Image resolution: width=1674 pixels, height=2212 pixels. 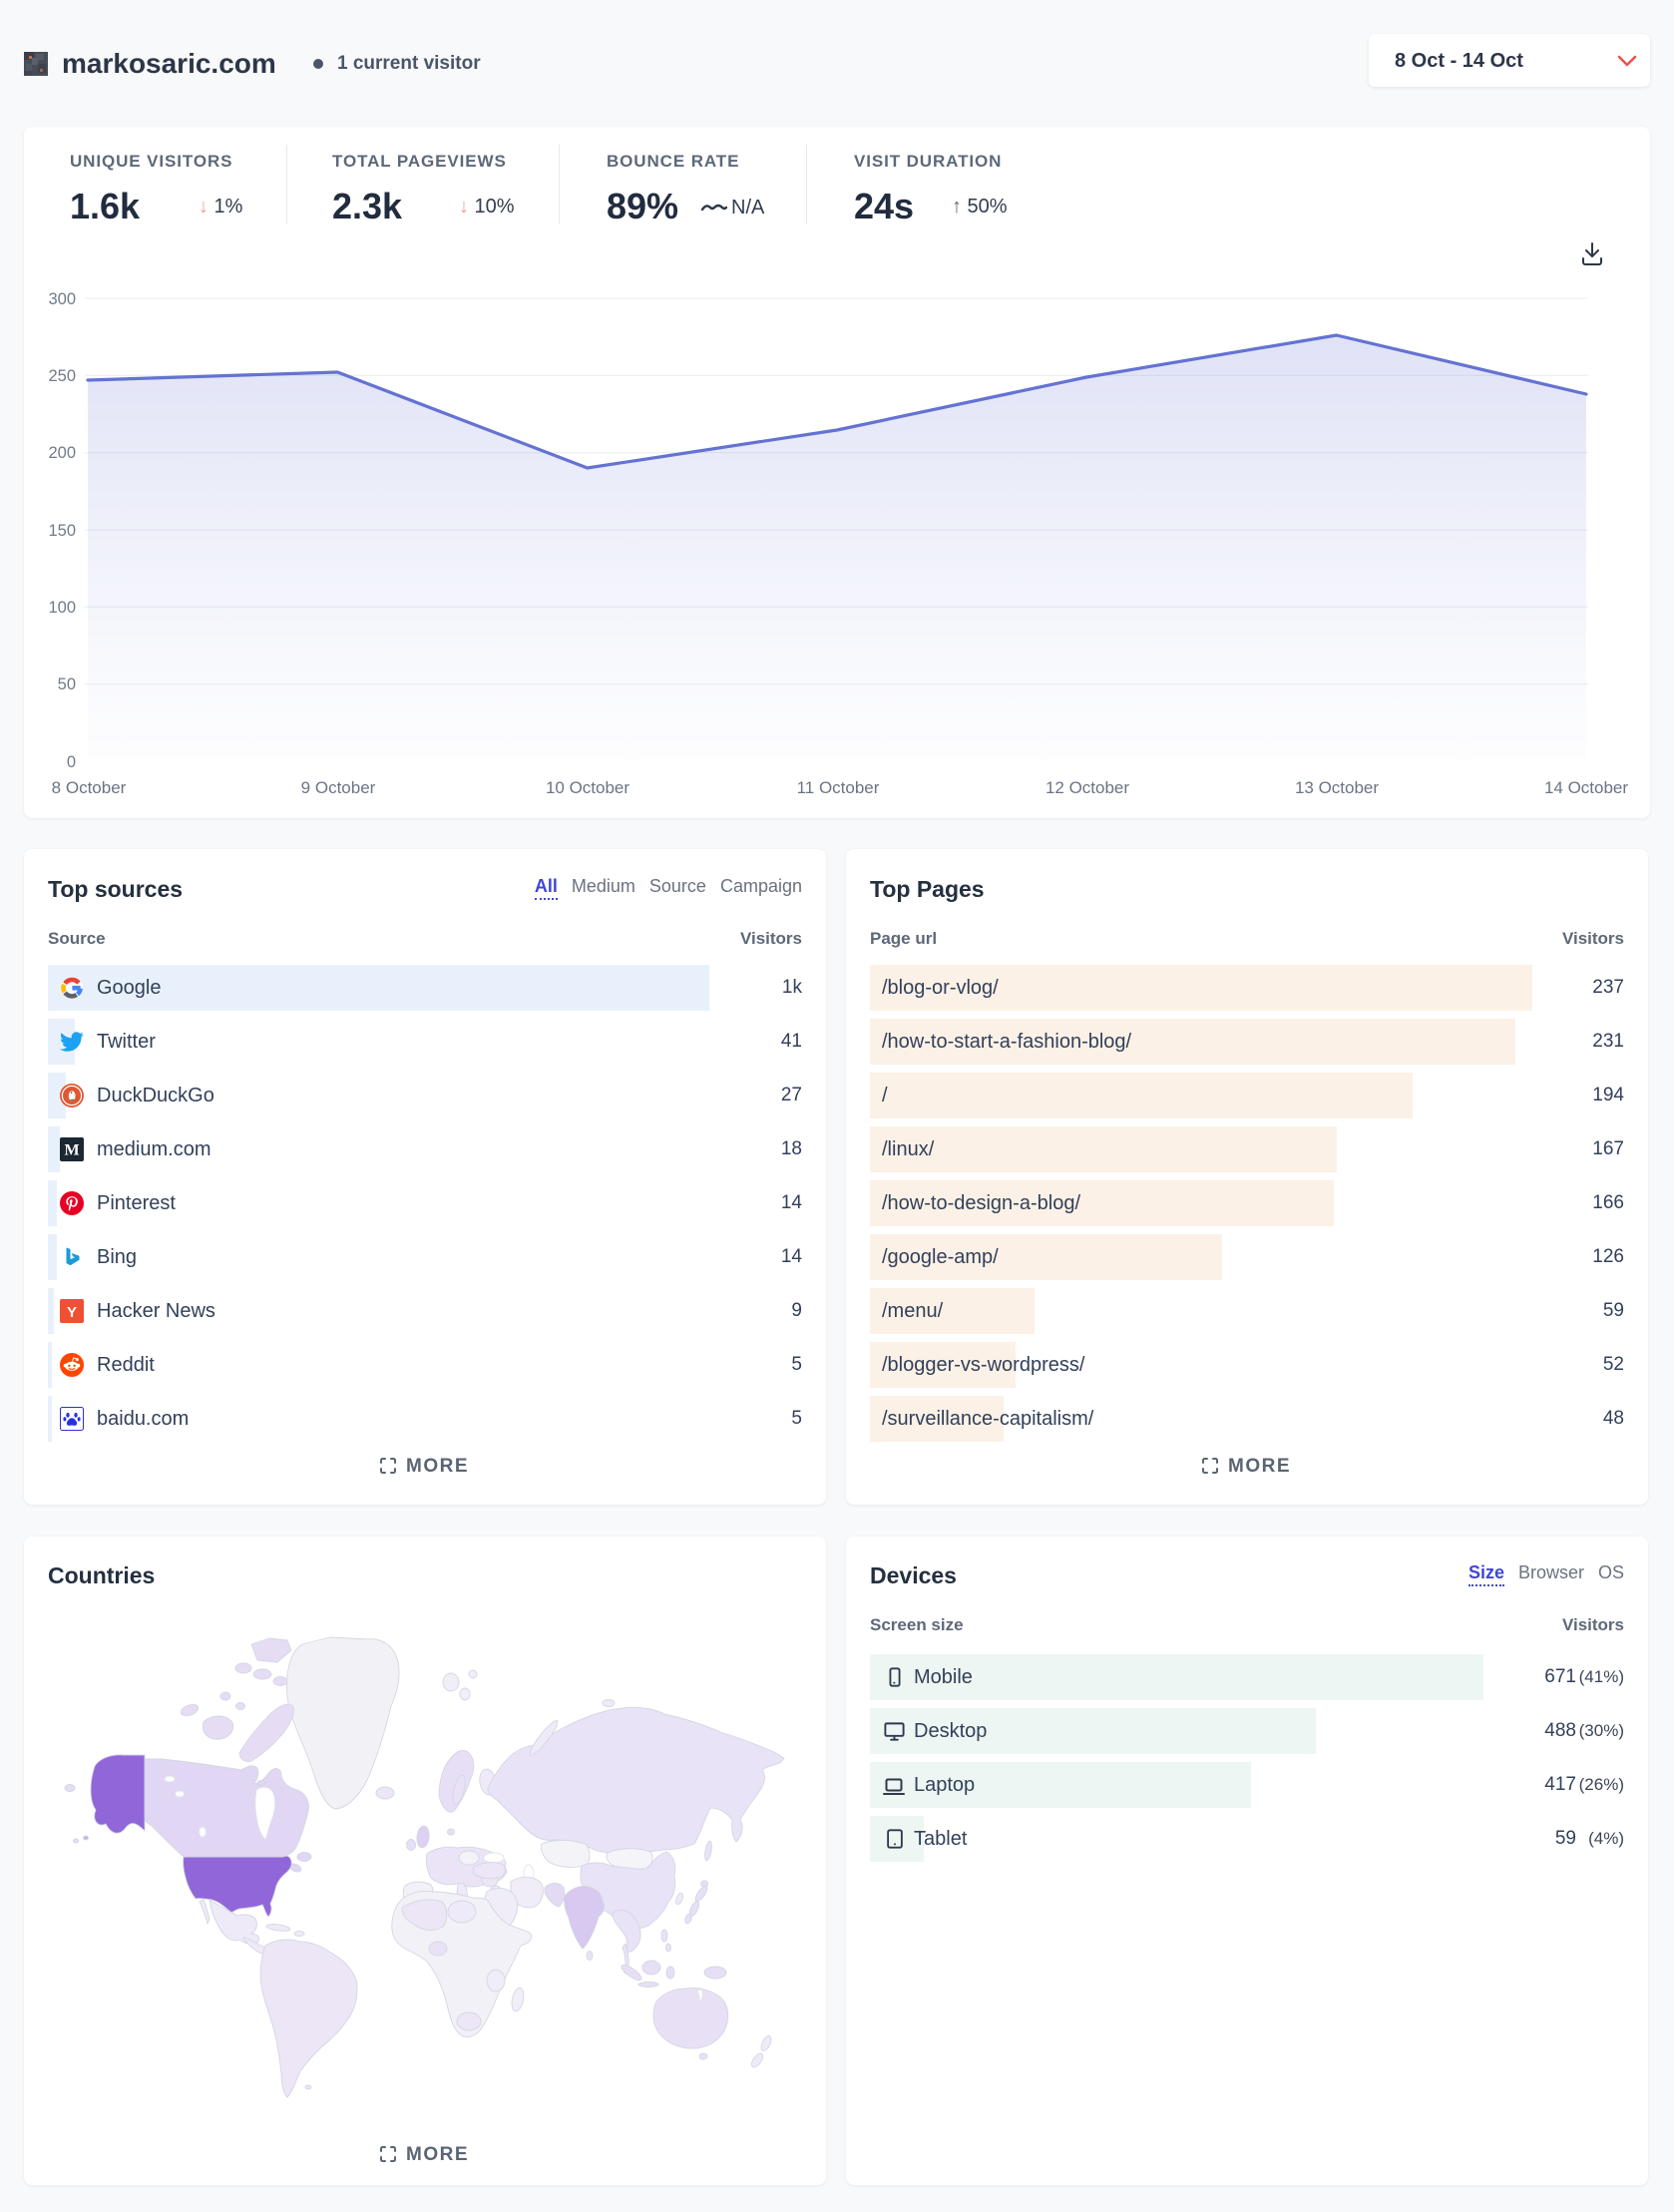 I want to click on svg-text: 50, so click(x=67, y=684).